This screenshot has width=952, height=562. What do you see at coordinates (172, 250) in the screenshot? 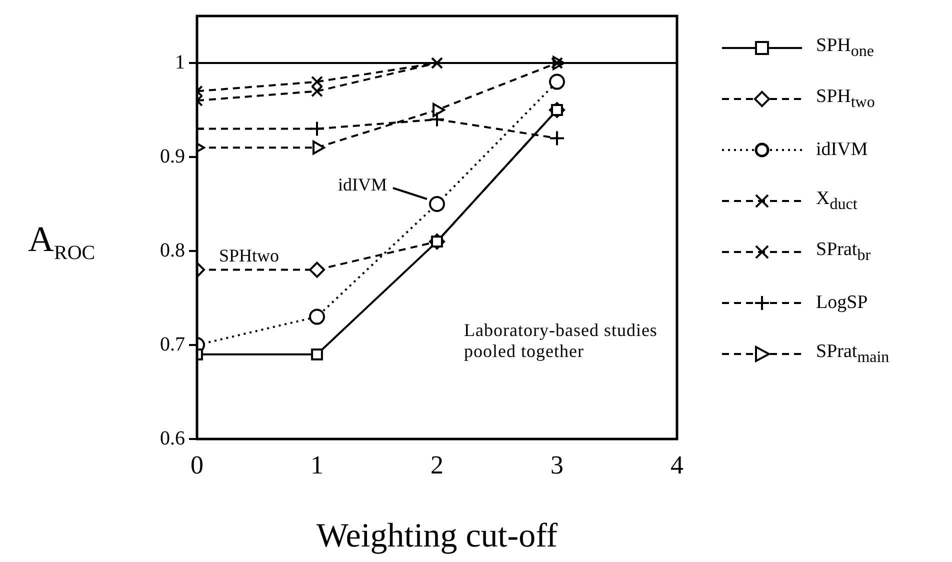
I see `y-tick-label: 0.8` at bounding box center [172, 250].